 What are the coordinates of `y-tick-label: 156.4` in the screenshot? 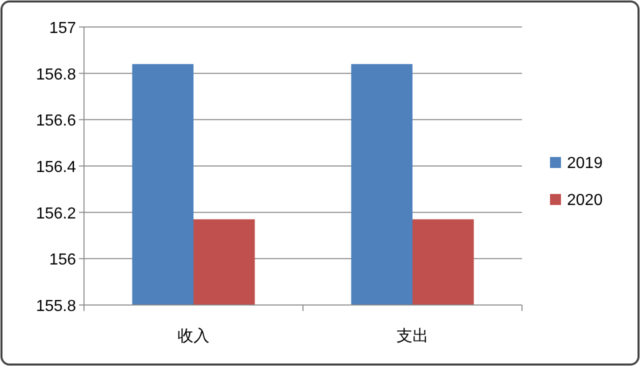 It's located at (56, 167).